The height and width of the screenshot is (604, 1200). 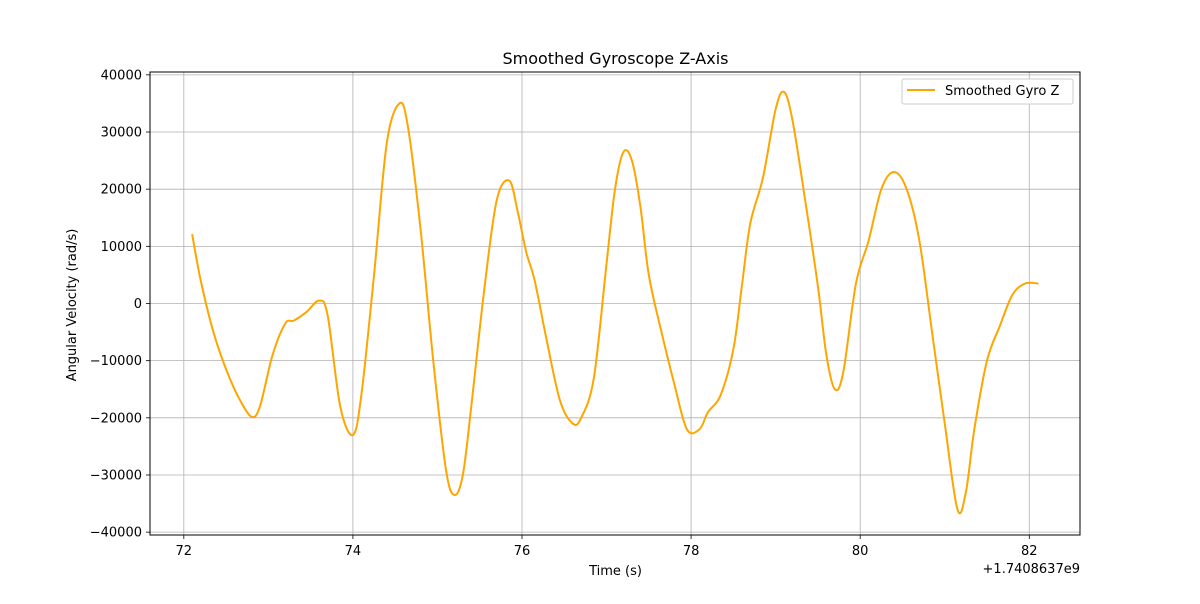 I want to click on legend-label: Smoothed Gyro Z, so click(x=1002, y=91).